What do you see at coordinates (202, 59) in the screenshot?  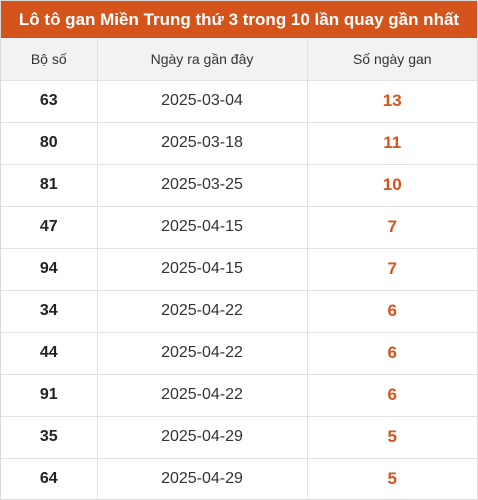 I see `column-header-date: Ngày ra gần đây` at bounding box center [202, 59].